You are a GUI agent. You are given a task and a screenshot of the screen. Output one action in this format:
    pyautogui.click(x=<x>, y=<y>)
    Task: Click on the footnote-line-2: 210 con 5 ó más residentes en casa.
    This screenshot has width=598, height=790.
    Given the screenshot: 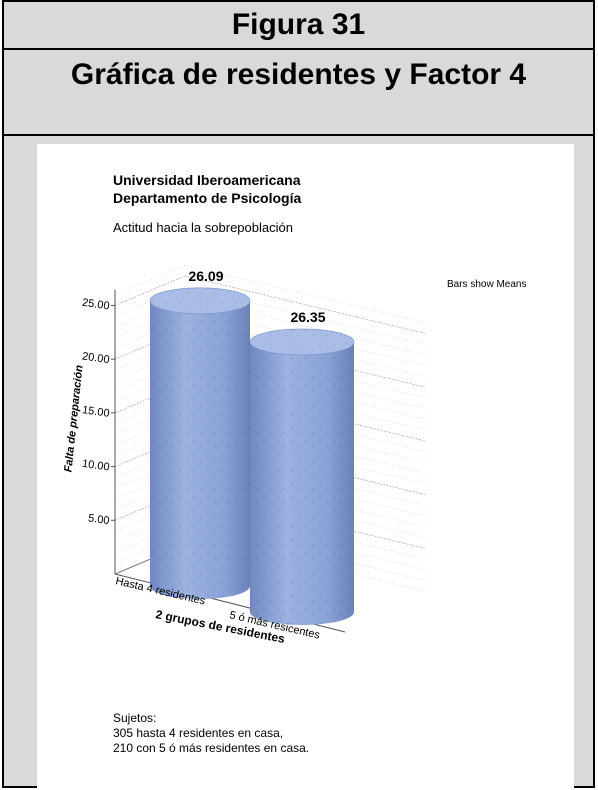 What is the action you would take?
    pyautogui.click(x=211, y=748)
    